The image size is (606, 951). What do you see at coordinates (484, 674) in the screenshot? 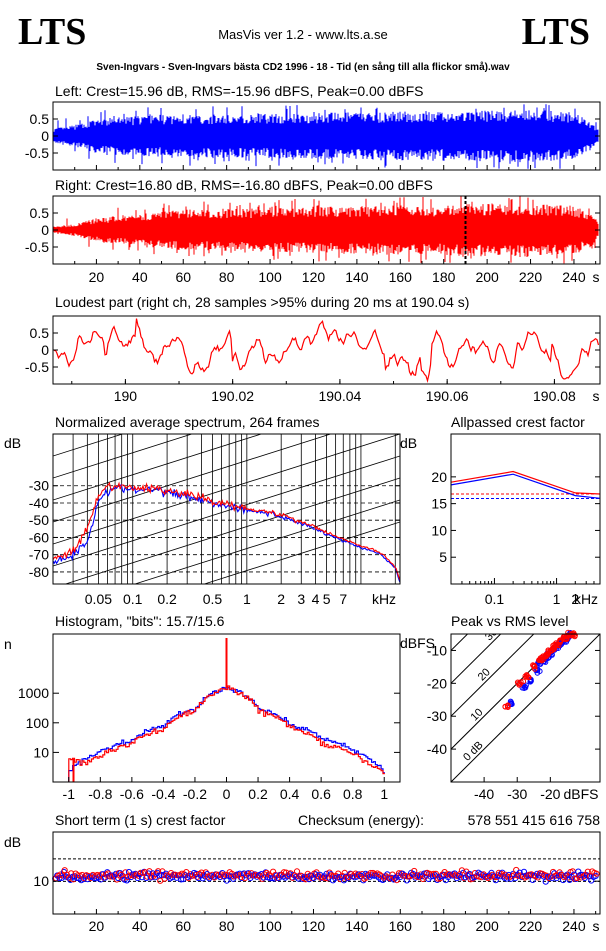
I see `peak-vs-rms-diagonal-label: 20` at bounding box center [484, 674].